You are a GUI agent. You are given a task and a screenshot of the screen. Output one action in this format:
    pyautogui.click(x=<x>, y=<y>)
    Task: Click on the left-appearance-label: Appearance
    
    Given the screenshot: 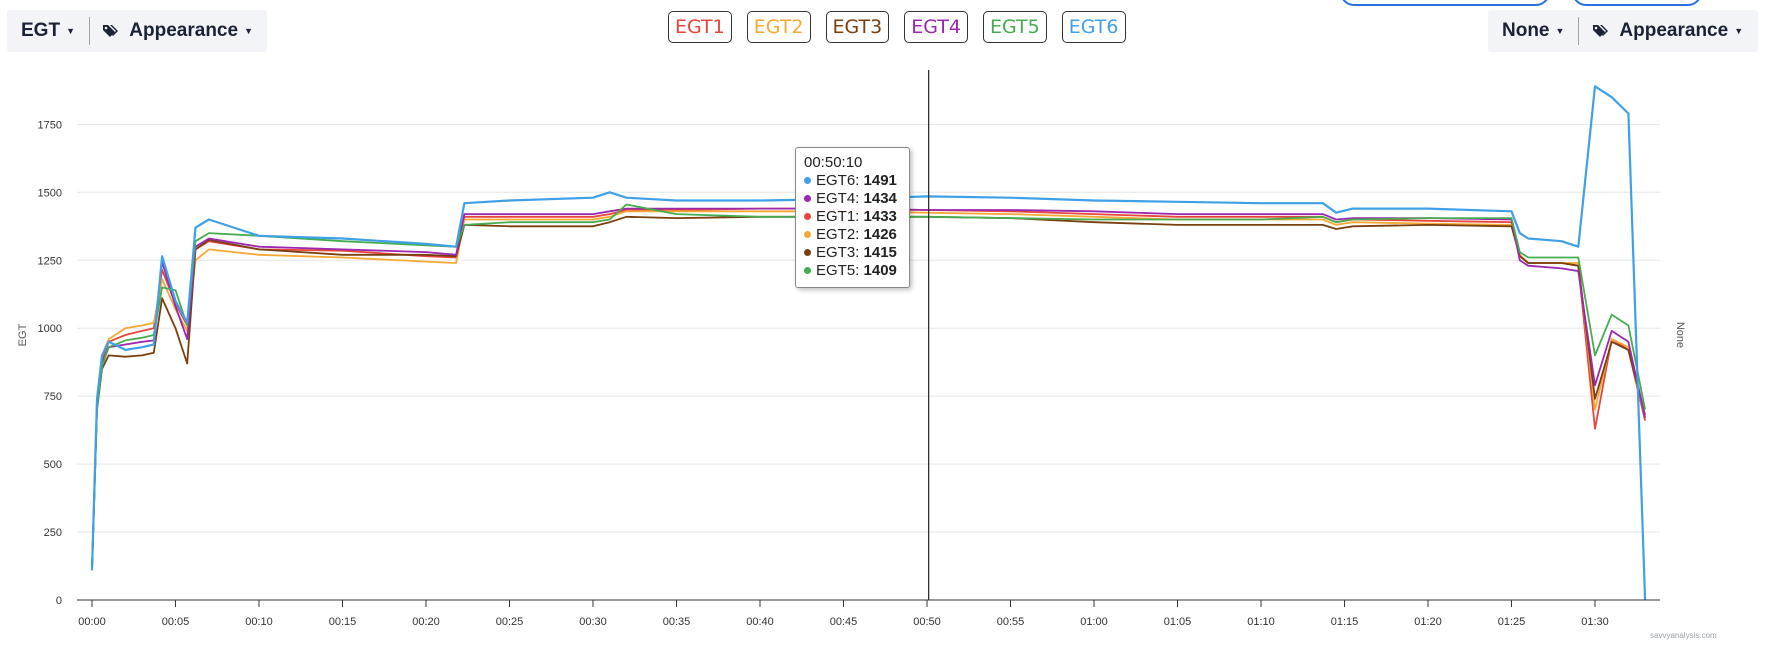 What is the action you would take?
    pyautogui.click(x=184, y=30)
    